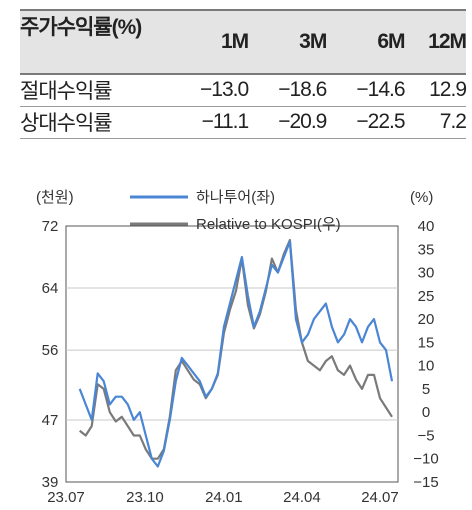 The height and width of the screenshot is (510, 472). What do you see at coordinates (447, 41) in the screenshot?
I see `period-header-12m: 12M` at bounding box center [447, 41].